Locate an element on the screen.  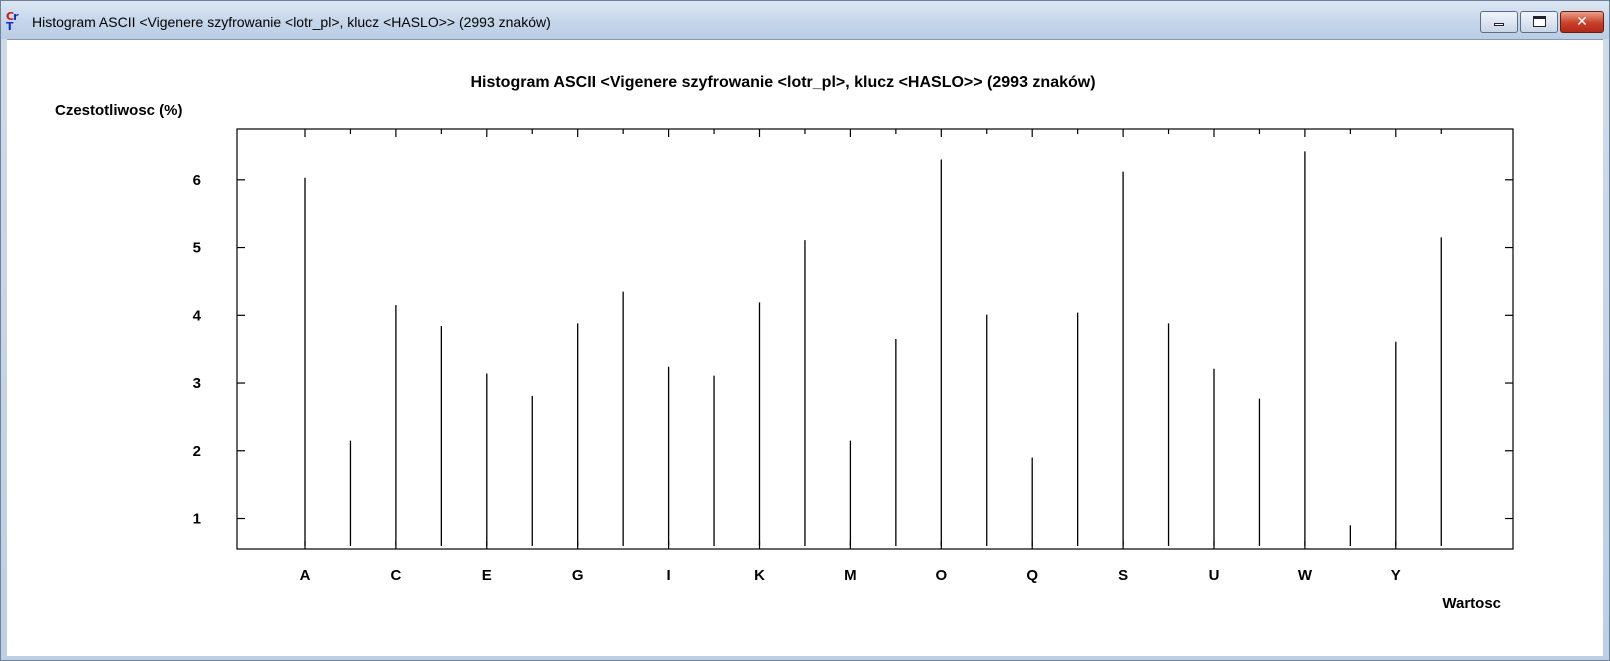
x-tick-label: Q is located at coordinates (1032, 575).